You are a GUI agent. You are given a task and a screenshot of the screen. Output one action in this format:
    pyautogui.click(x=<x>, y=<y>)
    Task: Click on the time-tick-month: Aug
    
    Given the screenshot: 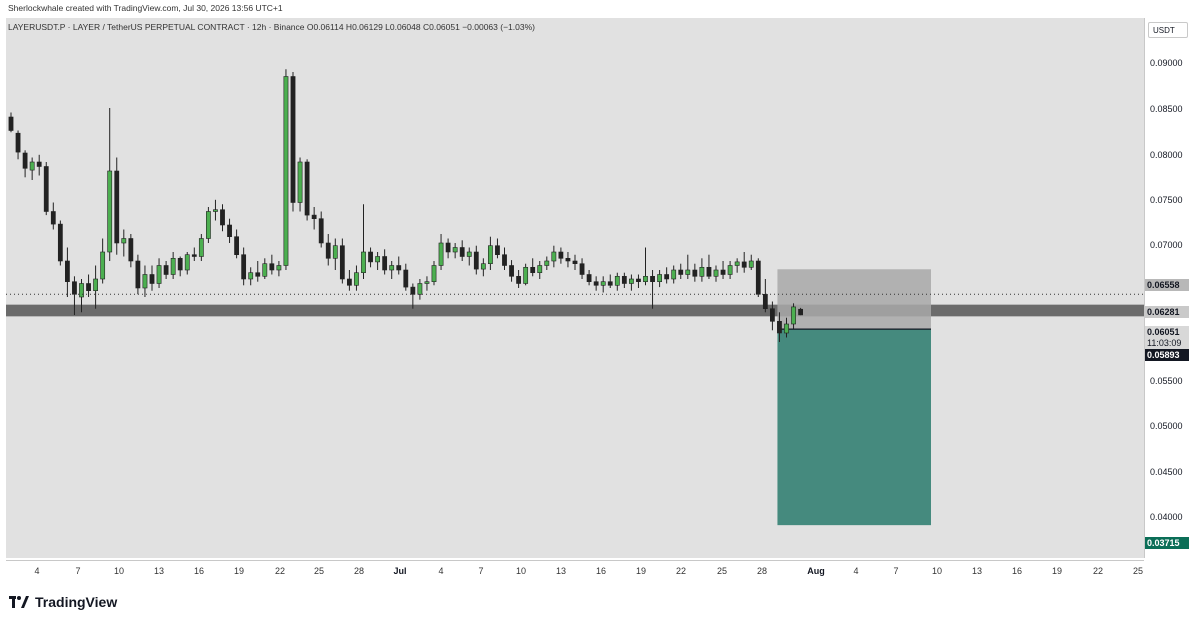 What is the action you would take?
    pyautogui.click(x=816, y=571)
    